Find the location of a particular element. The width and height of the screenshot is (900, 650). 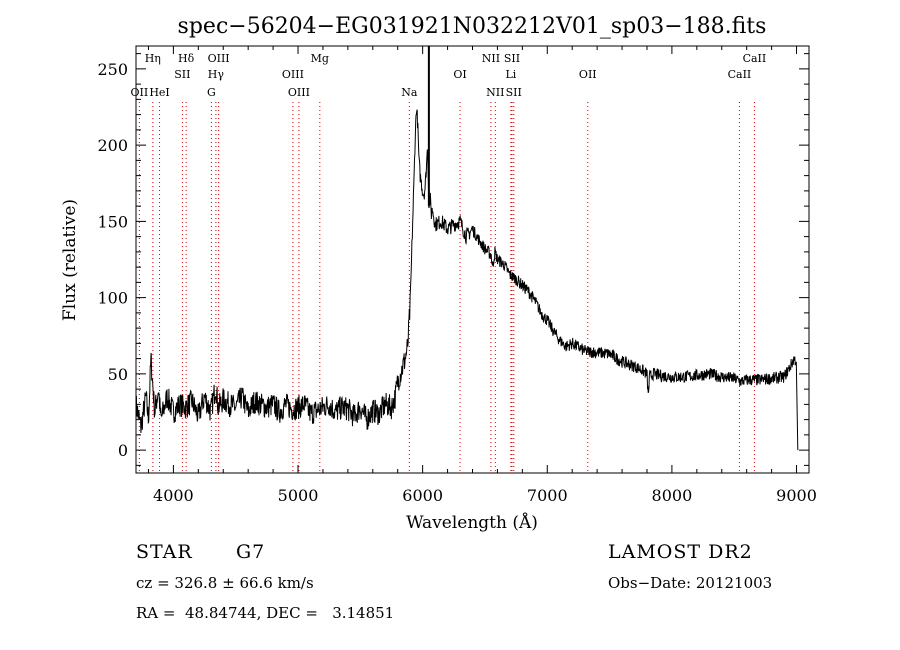

object-subclass: G7 is located at coordinates (251, 552).